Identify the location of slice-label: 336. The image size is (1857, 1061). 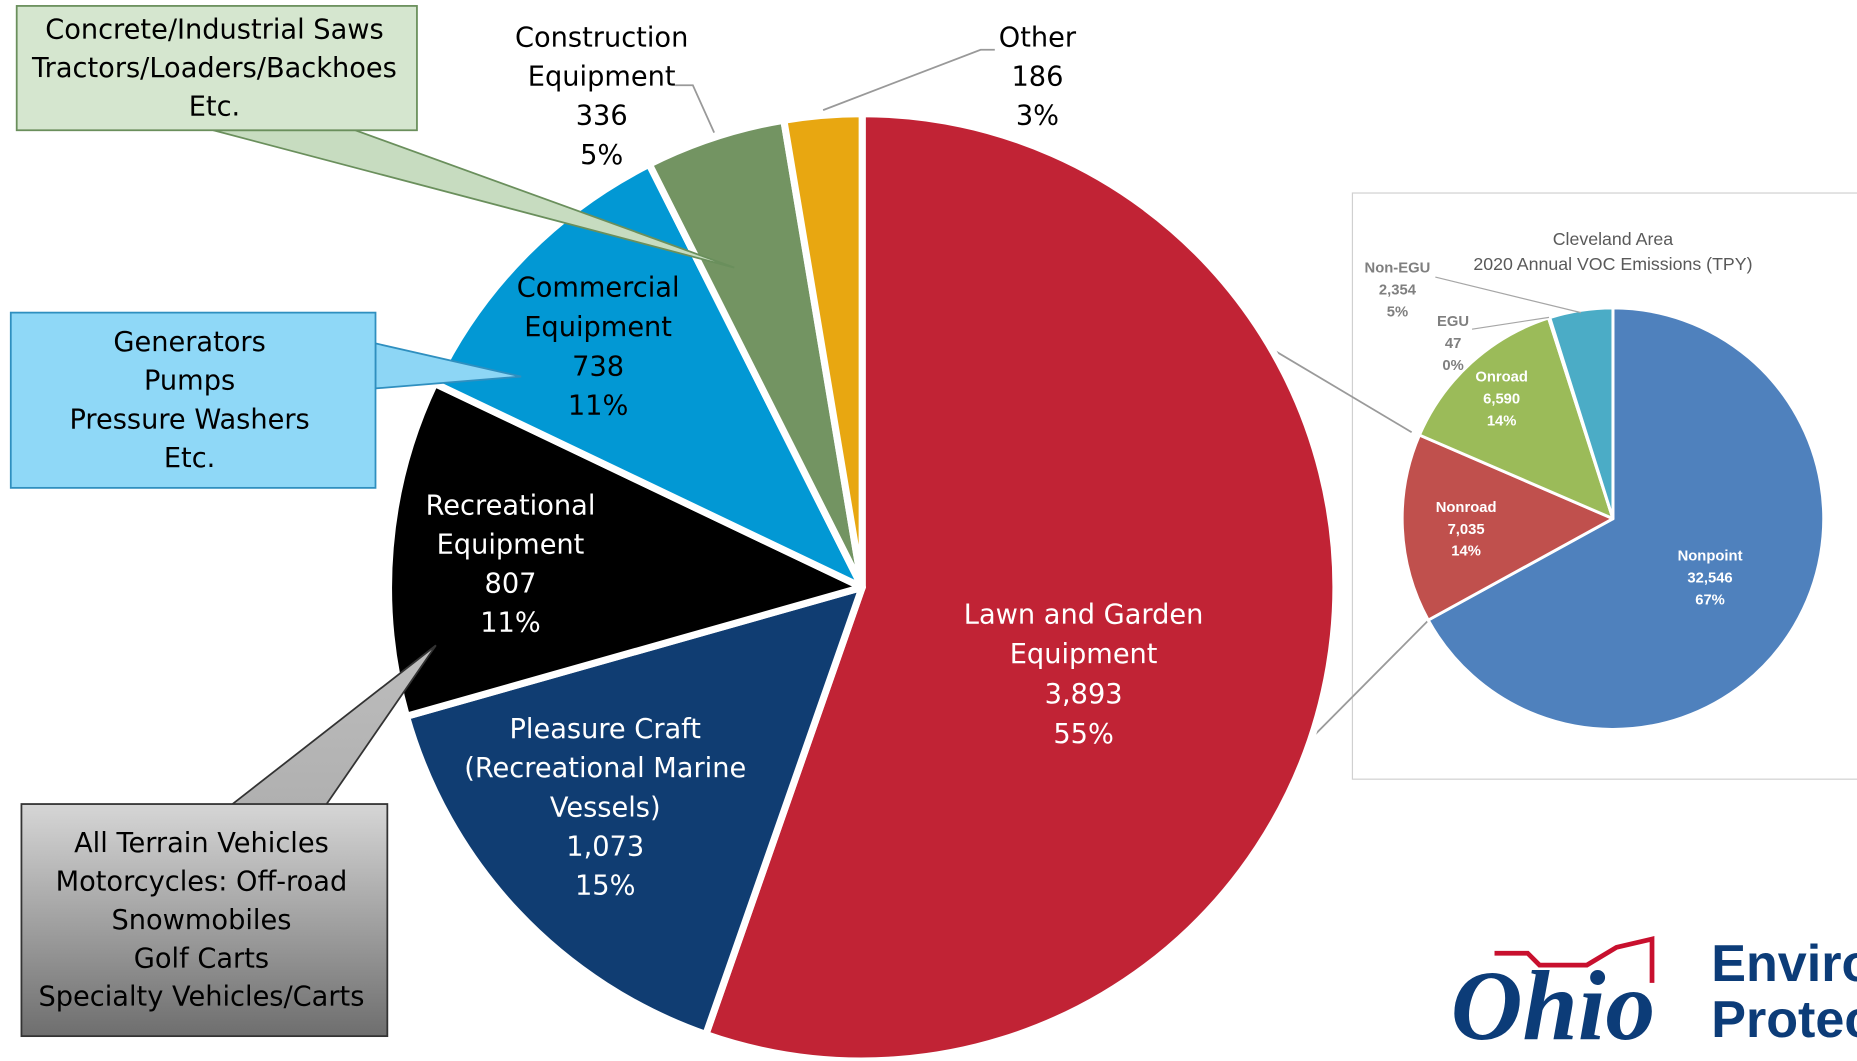
(602, 116).